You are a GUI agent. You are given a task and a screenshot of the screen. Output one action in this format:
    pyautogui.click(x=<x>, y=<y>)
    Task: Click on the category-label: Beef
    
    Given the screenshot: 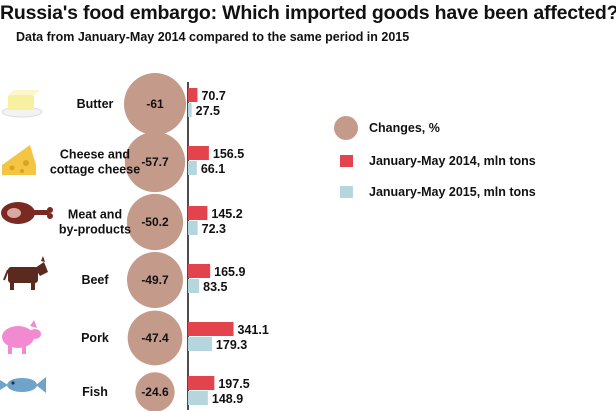 What is the action you would take?
    pyautogui.click(x=95, y=280)
    